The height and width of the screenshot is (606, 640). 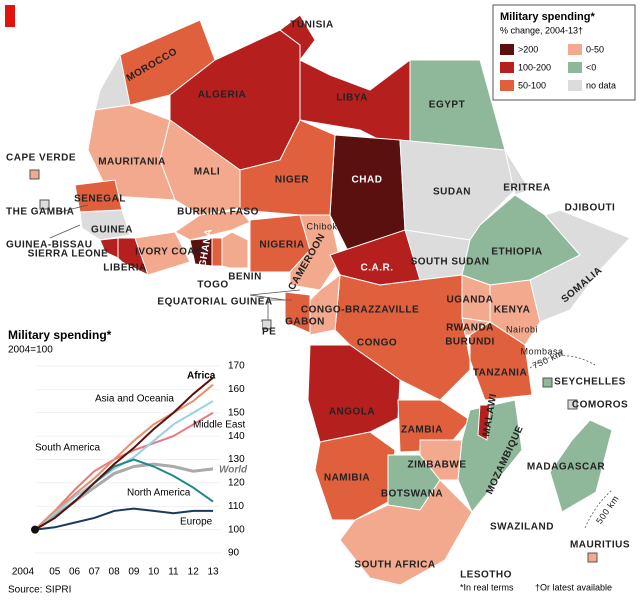 What do you see at coordinates (447, 105) in the screenshot?
I see `map-label: EGYPT` at bounding box center [447, 105].